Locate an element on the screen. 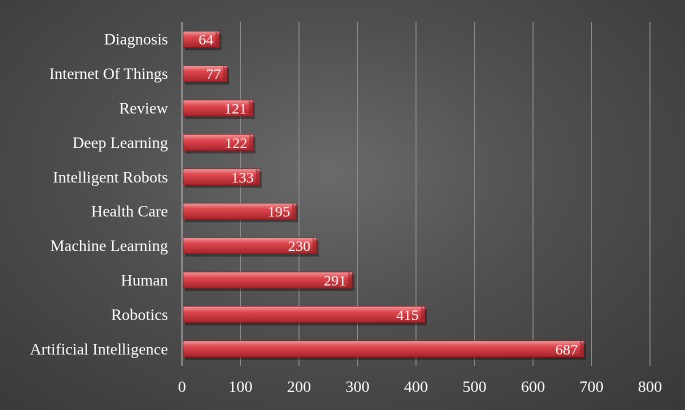 Image resolution: width=685 pixels, height=410 pixels. value-label: 121 is located at coordinates (235, 110).